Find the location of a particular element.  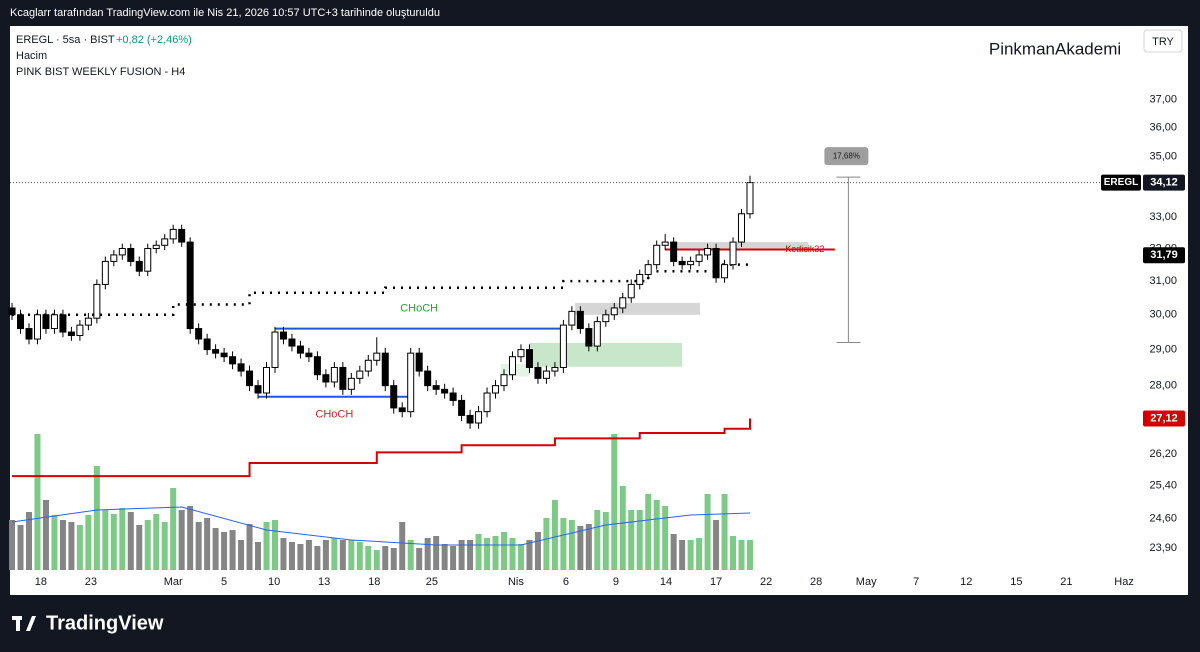

x-tick-label: 15 is located at coordinates (1016, 582).